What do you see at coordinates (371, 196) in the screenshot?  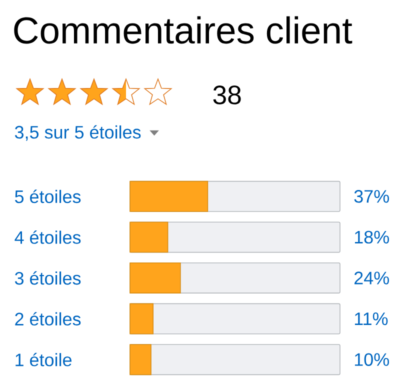 I see `data-label: 37%` at bounding box center [371, 196].